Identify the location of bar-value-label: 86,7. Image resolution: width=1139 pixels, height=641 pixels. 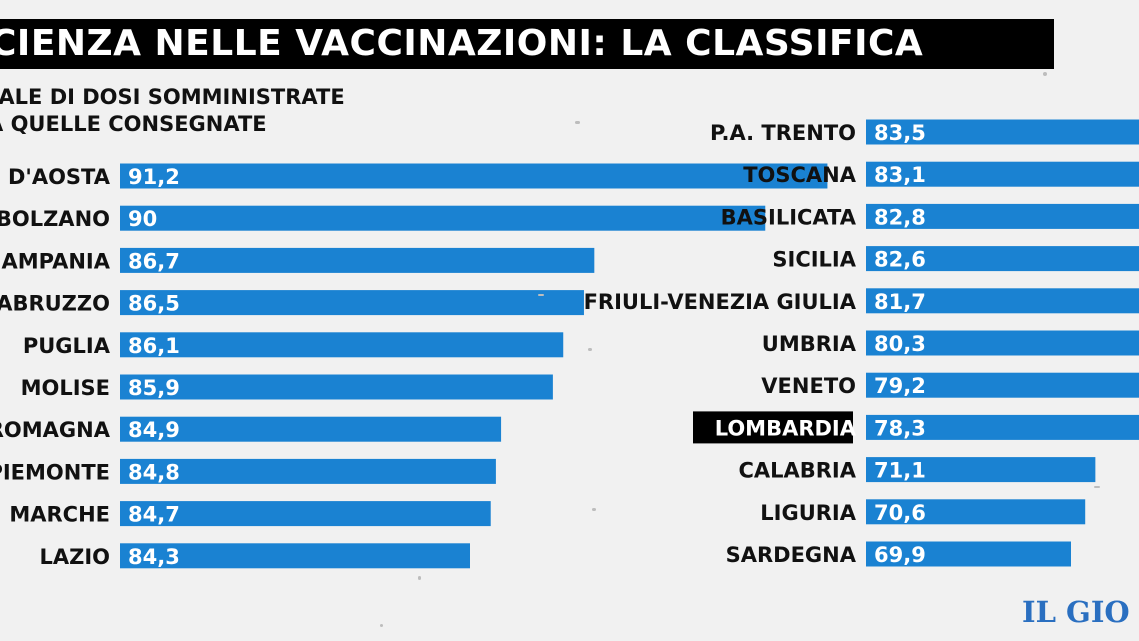
(154, 261).